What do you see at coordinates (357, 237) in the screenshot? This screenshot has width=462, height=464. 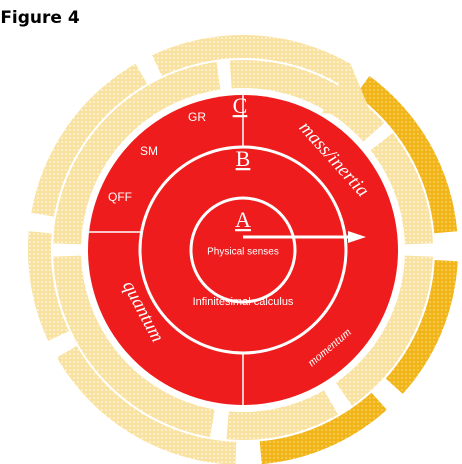 I see `arrow-head` at bounding box center [357, 237].